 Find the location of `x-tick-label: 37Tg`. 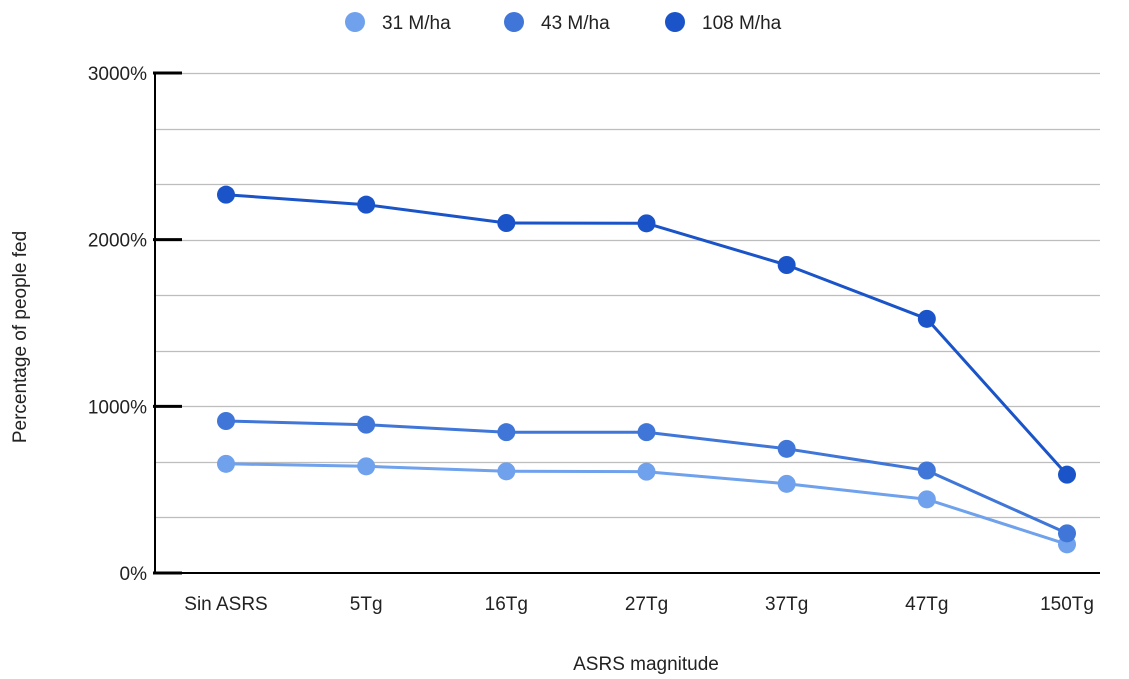

x-tick-label: 37Tg is located at coordinates (786, 604).